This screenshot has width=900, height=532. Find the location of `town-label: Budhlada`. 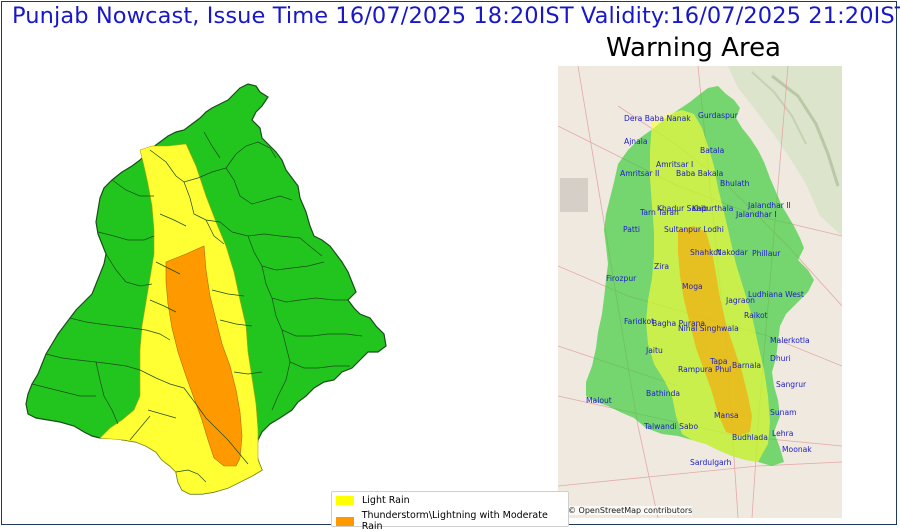

town-label: Budhlada is located at coordinates (750, 437).